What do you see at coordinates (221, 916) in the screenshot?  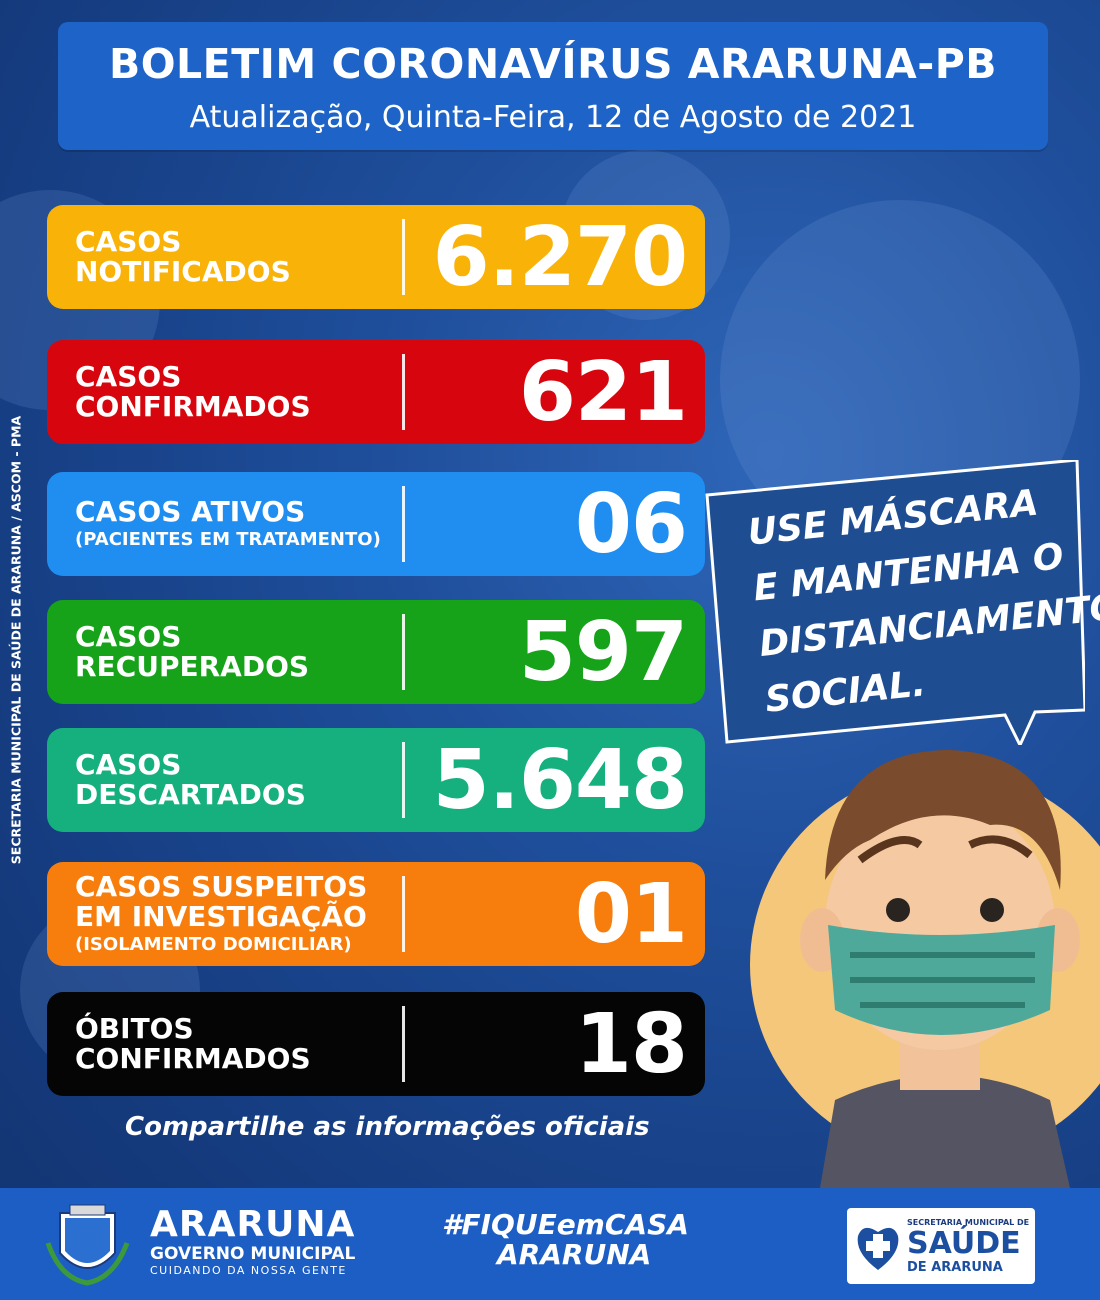 I see `card-label-line2: EM INVESTIGAÇÃO` at bounding box center [221, 916].